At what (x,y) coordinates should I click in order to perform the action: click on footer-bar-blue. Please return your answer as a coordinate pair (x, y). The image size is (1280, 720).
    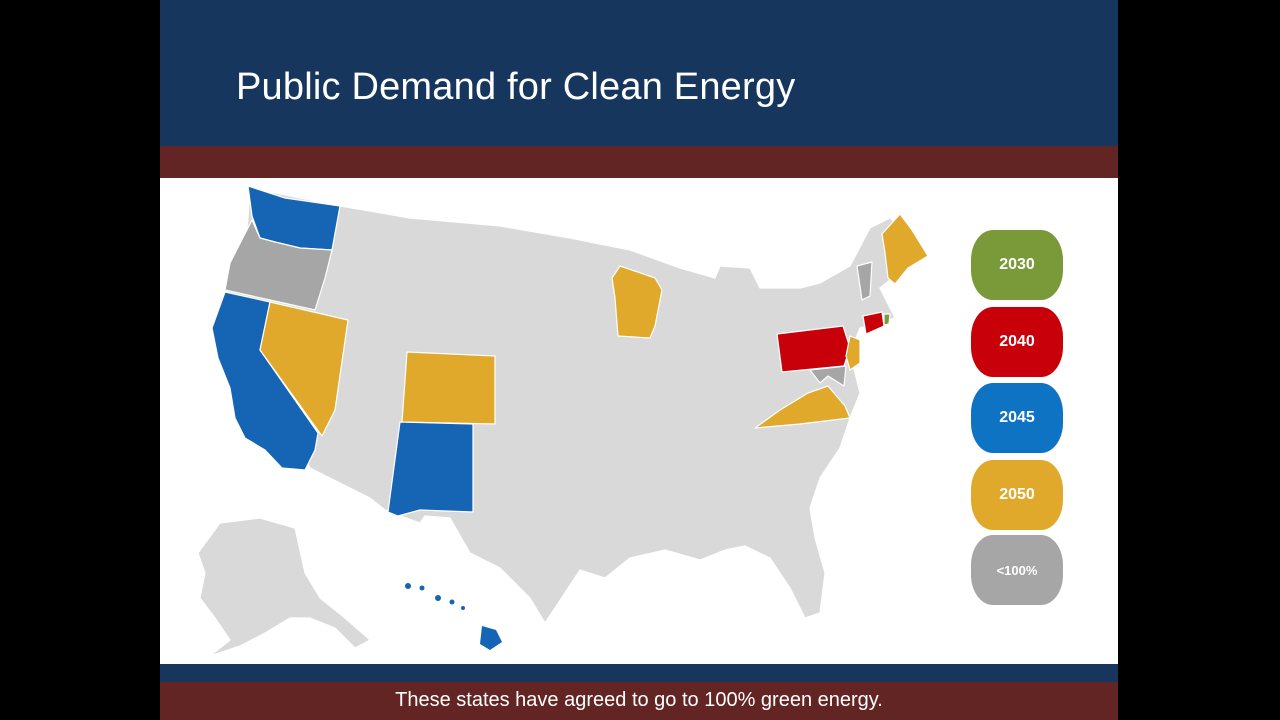
    Looking at the image, I should click on (639, 673).